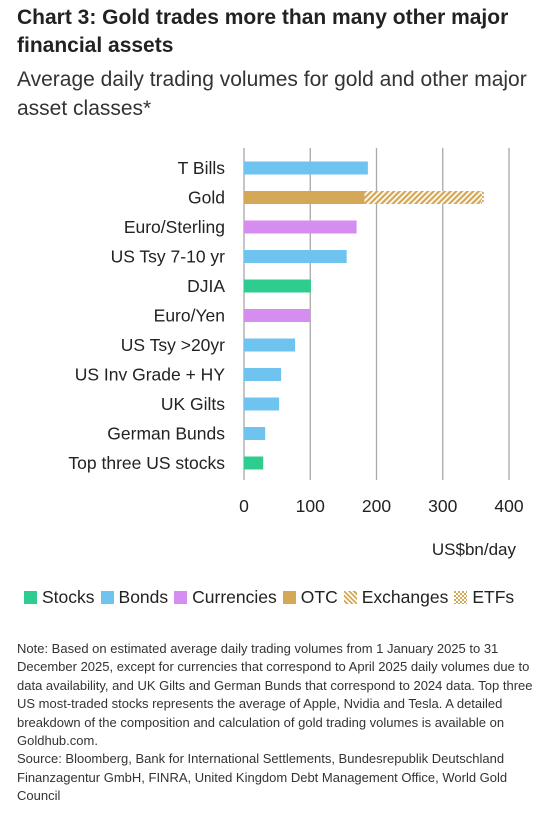  I want to click on legend-label: ETFs, so click(493, 597).